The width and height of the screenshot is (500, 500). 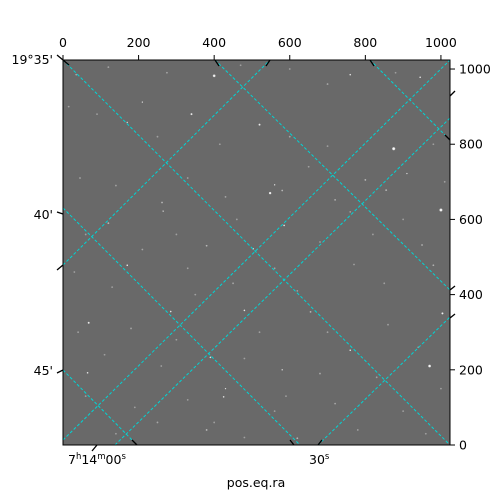 What do you see at coordinates (290, 42) in the screenshot?
I see `x-tick-label: 600` at bounding box center [290, 42].